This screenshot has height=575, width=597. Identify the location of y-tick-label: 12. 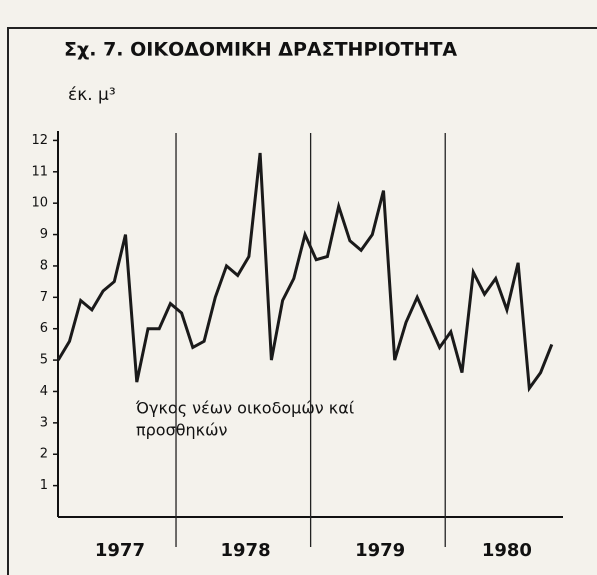
(39, 140).